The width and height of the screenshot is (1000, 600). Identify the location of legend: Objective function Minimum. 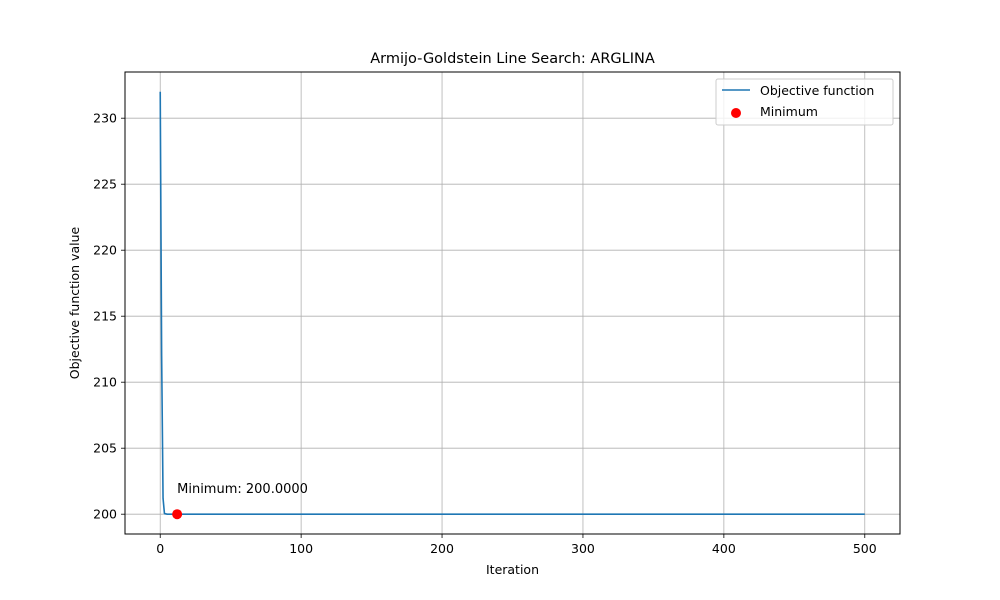
(804, 102).